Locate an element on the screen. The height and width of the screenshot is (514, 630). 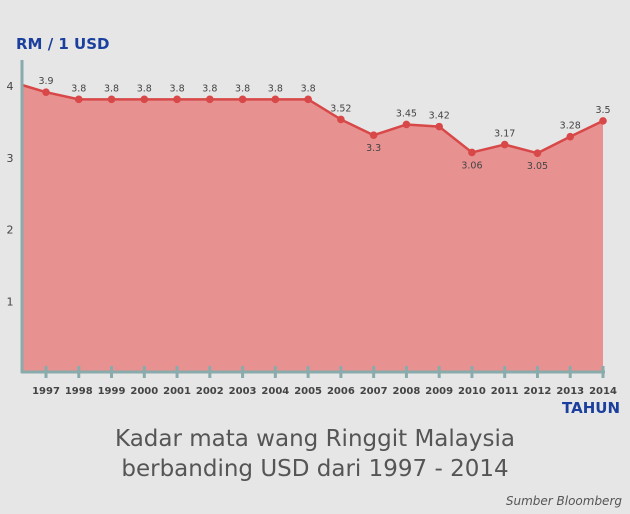
data-label: 3.45 is located at coordinates (406, 113).